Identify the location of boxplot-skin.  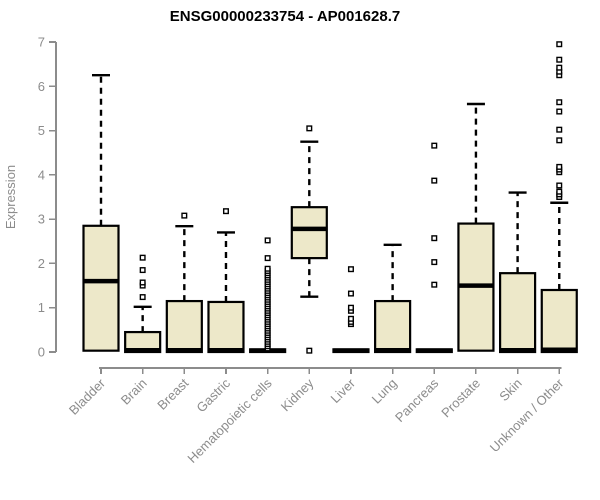
(518, 272).